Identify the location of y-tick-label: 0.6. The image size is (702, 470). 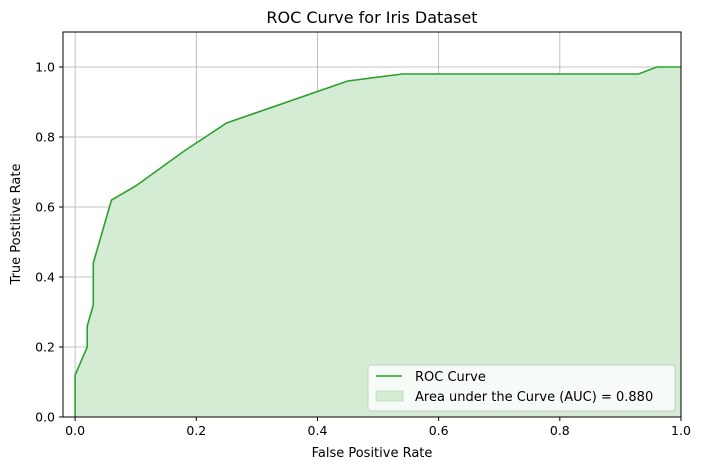
(45, 207).